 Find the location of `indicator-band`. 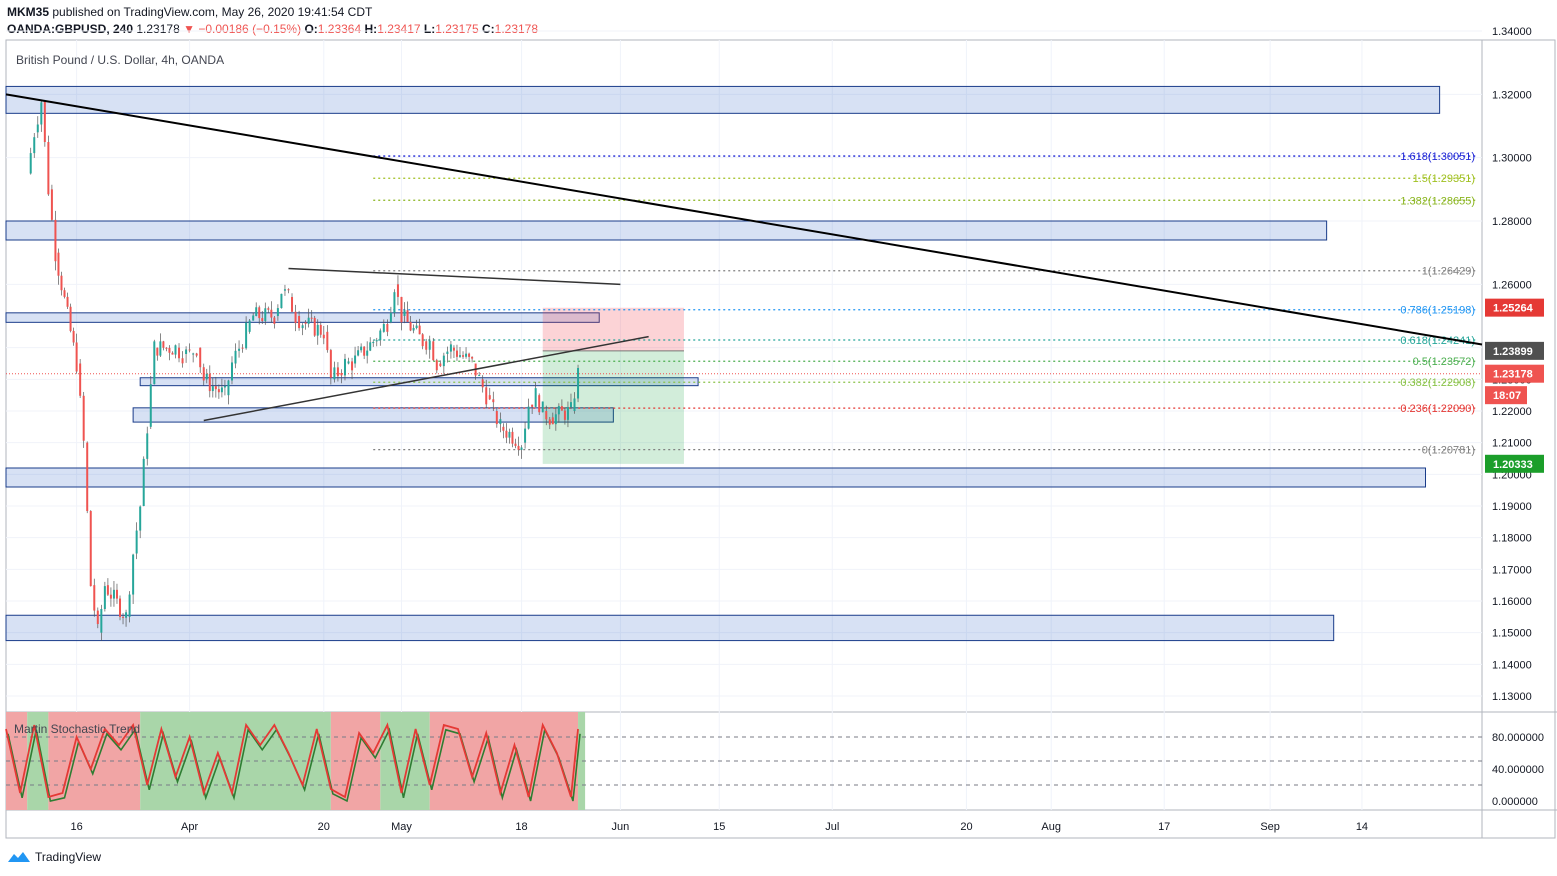

indicator-band is located at coordinates (582, 761).